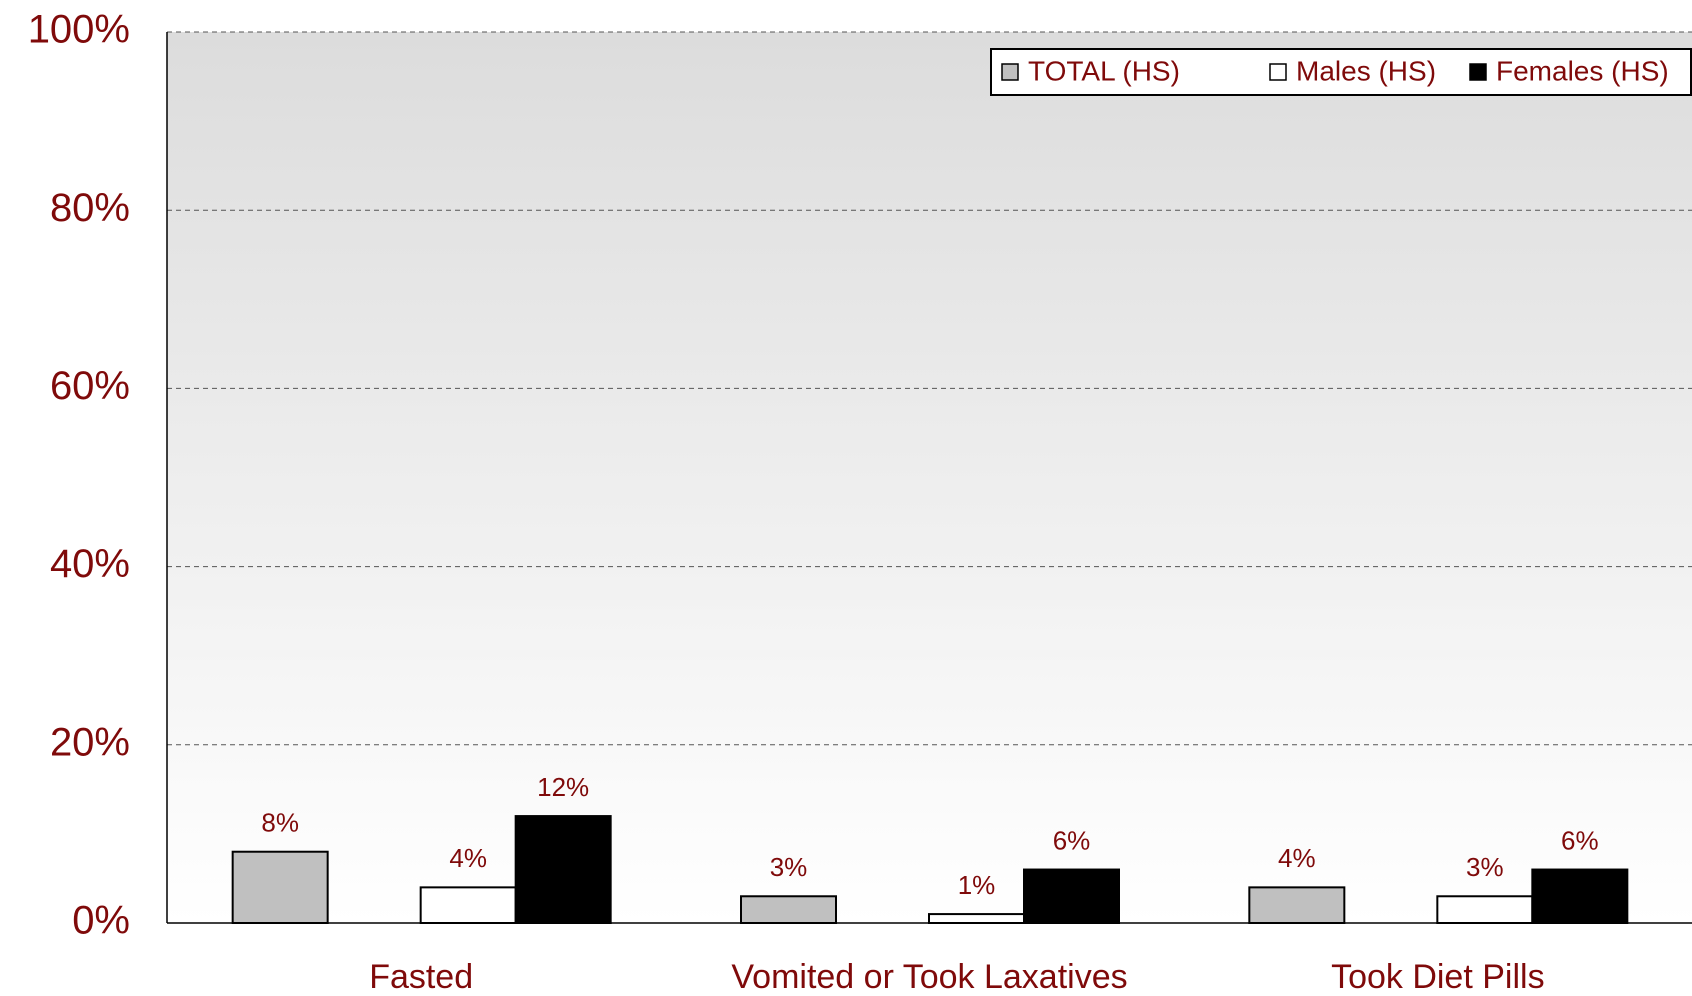 The image size is (1692, 996). What do you see at coordinates (977, 885) in the screenshot?
I see `value-label: 1%` at bounding box center [977, 885].